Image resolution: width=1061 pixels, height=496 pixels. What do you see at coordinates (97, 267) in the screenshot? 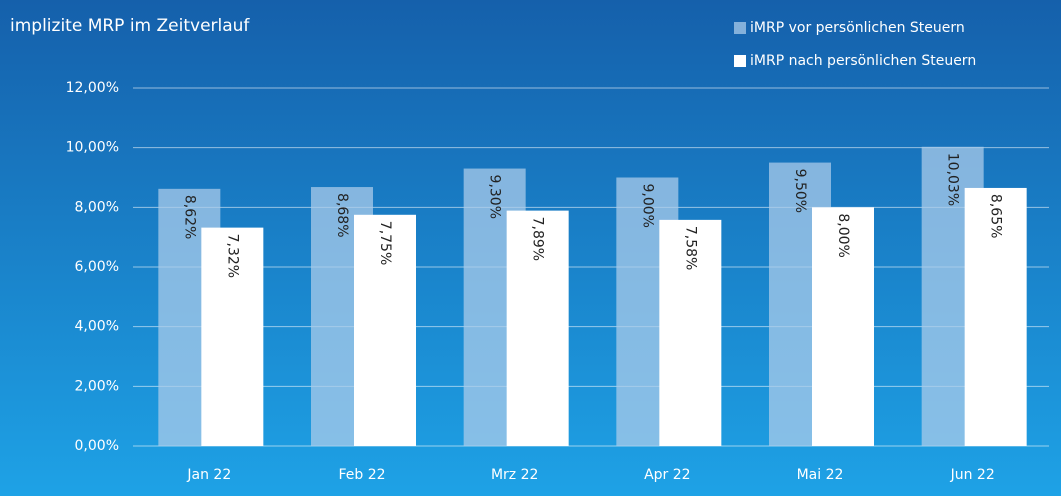
I see `y-tick-label: 6,00%` at bounding box center [97, 267].